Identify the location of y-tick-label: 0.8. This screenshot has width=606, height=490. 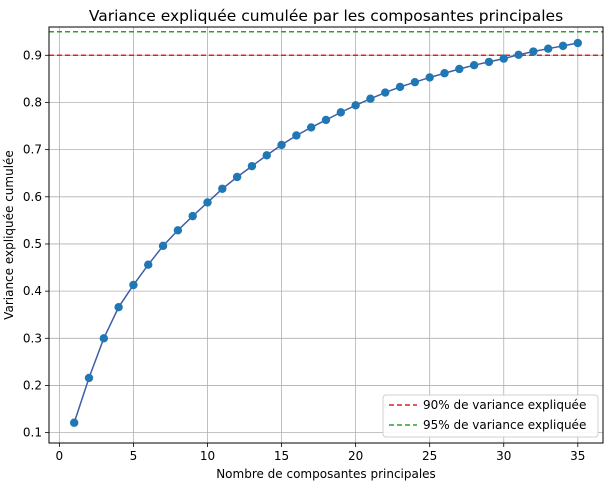
(32, 102).